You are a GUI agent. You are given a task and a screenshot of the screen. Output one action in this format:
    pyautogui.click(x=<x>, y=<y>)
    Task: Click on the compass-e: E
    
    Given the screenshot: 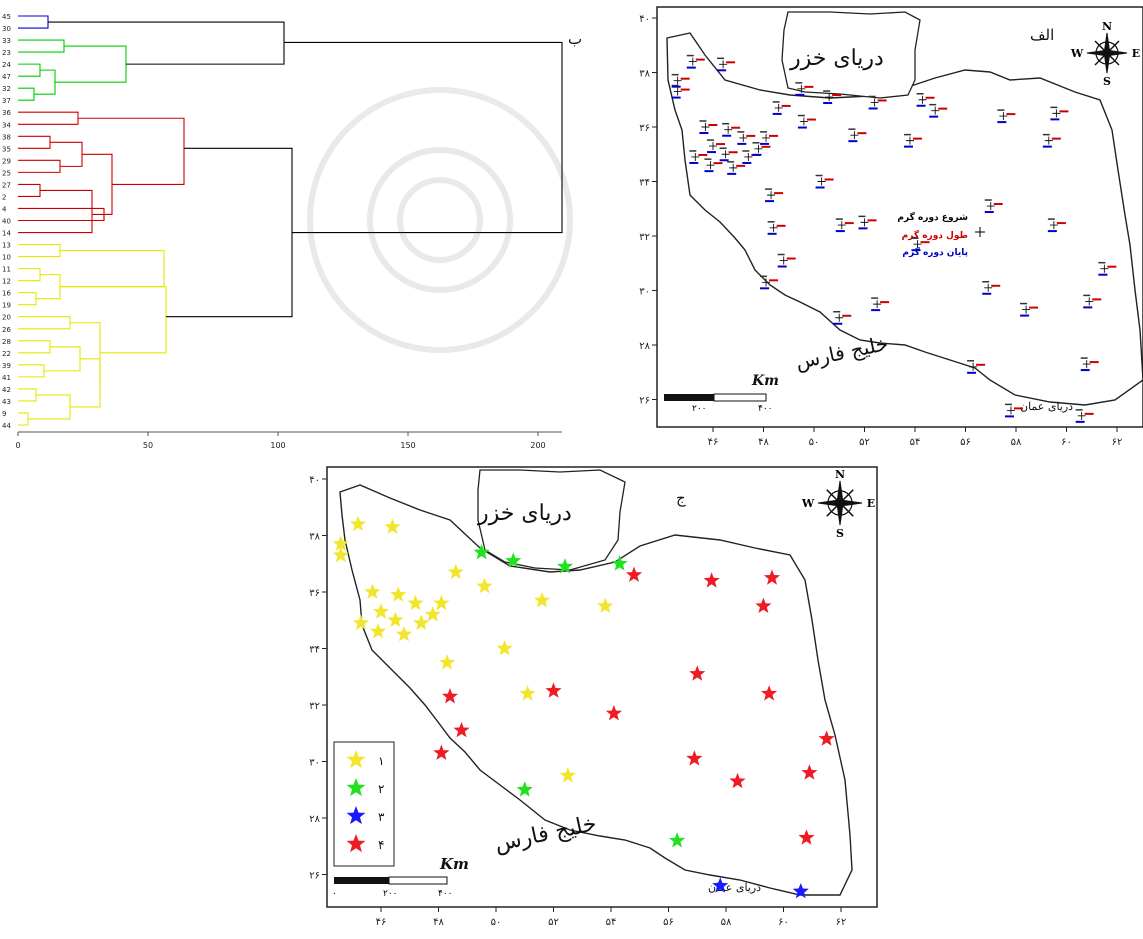 What is the action you would take?
    pyautogui.click(x=1136, y=53)
    